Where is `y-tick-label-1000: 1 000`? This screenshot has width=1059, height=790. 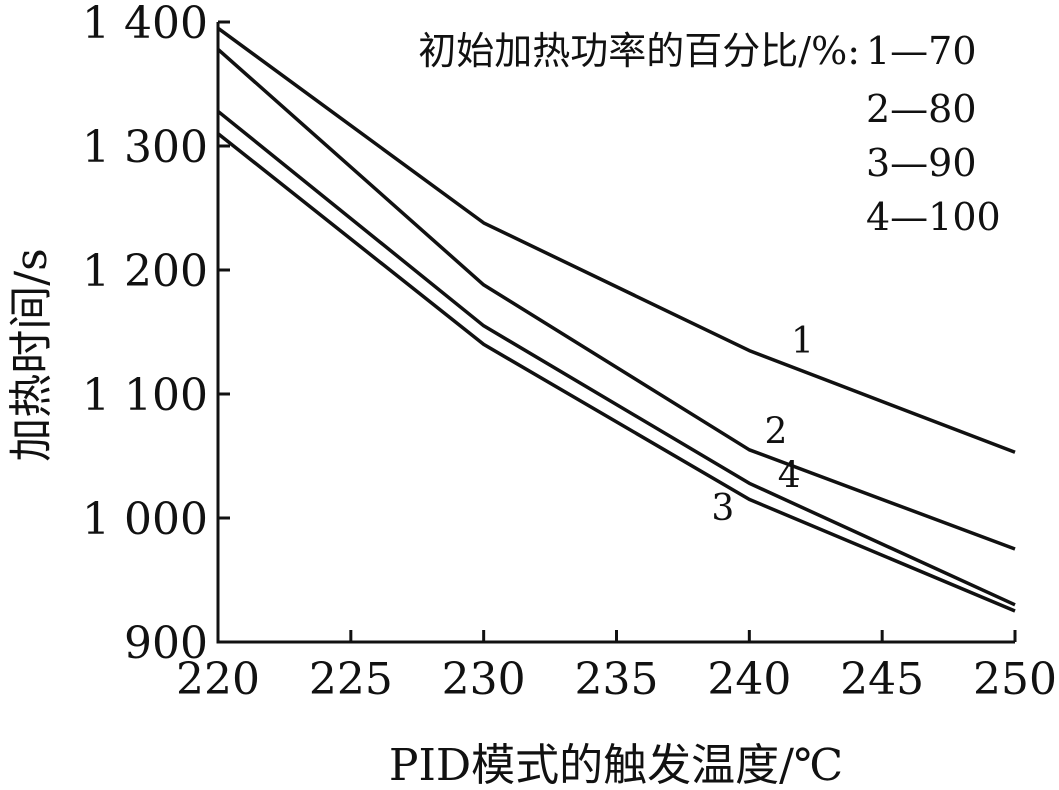
y-tick-label-1000: 1 000 is located at coordinates (145, 519).